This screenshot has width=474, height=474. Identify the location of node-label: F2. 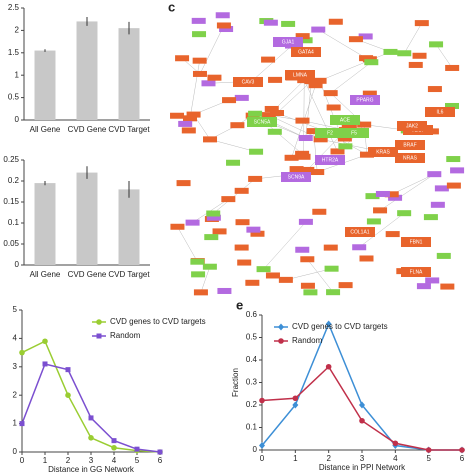
(330, 133).